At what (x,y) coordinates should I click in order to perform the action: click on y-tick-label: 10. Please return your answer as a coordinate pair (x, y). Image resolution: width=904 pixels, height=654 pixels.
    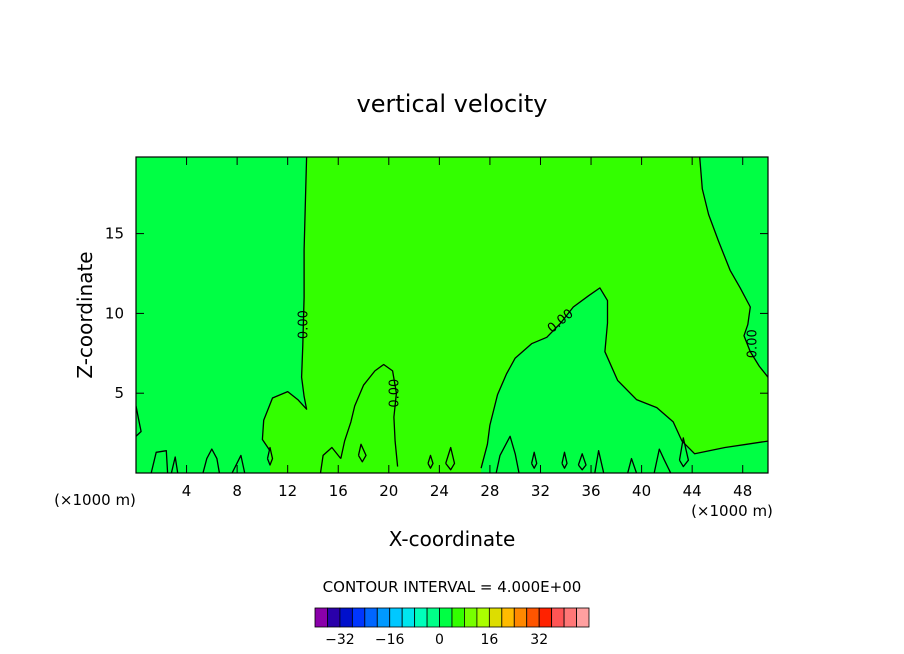
    Looking at the image, I should click on (114, 313).